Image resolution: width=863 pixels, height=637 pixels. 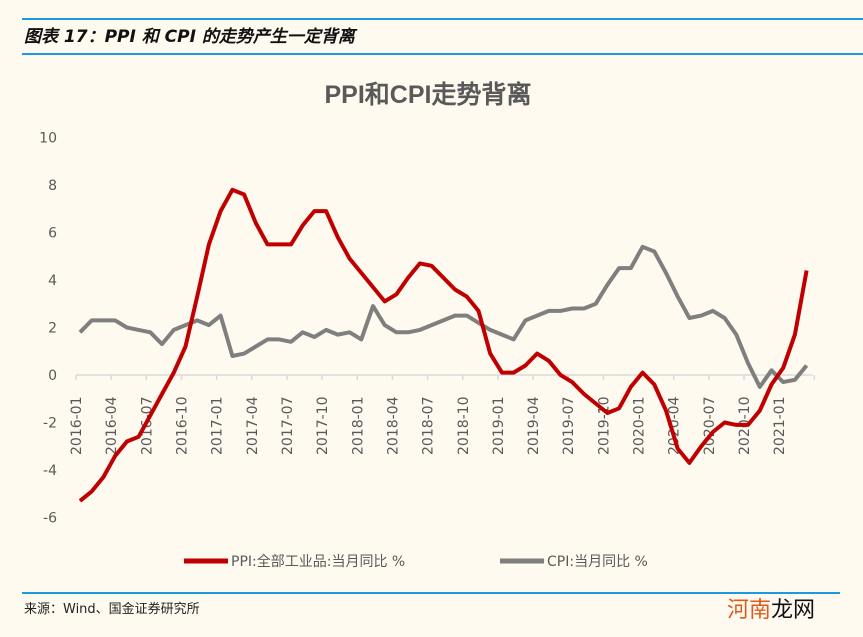 I want to click on y-tick-label: 6, so click(x=52, y=234).